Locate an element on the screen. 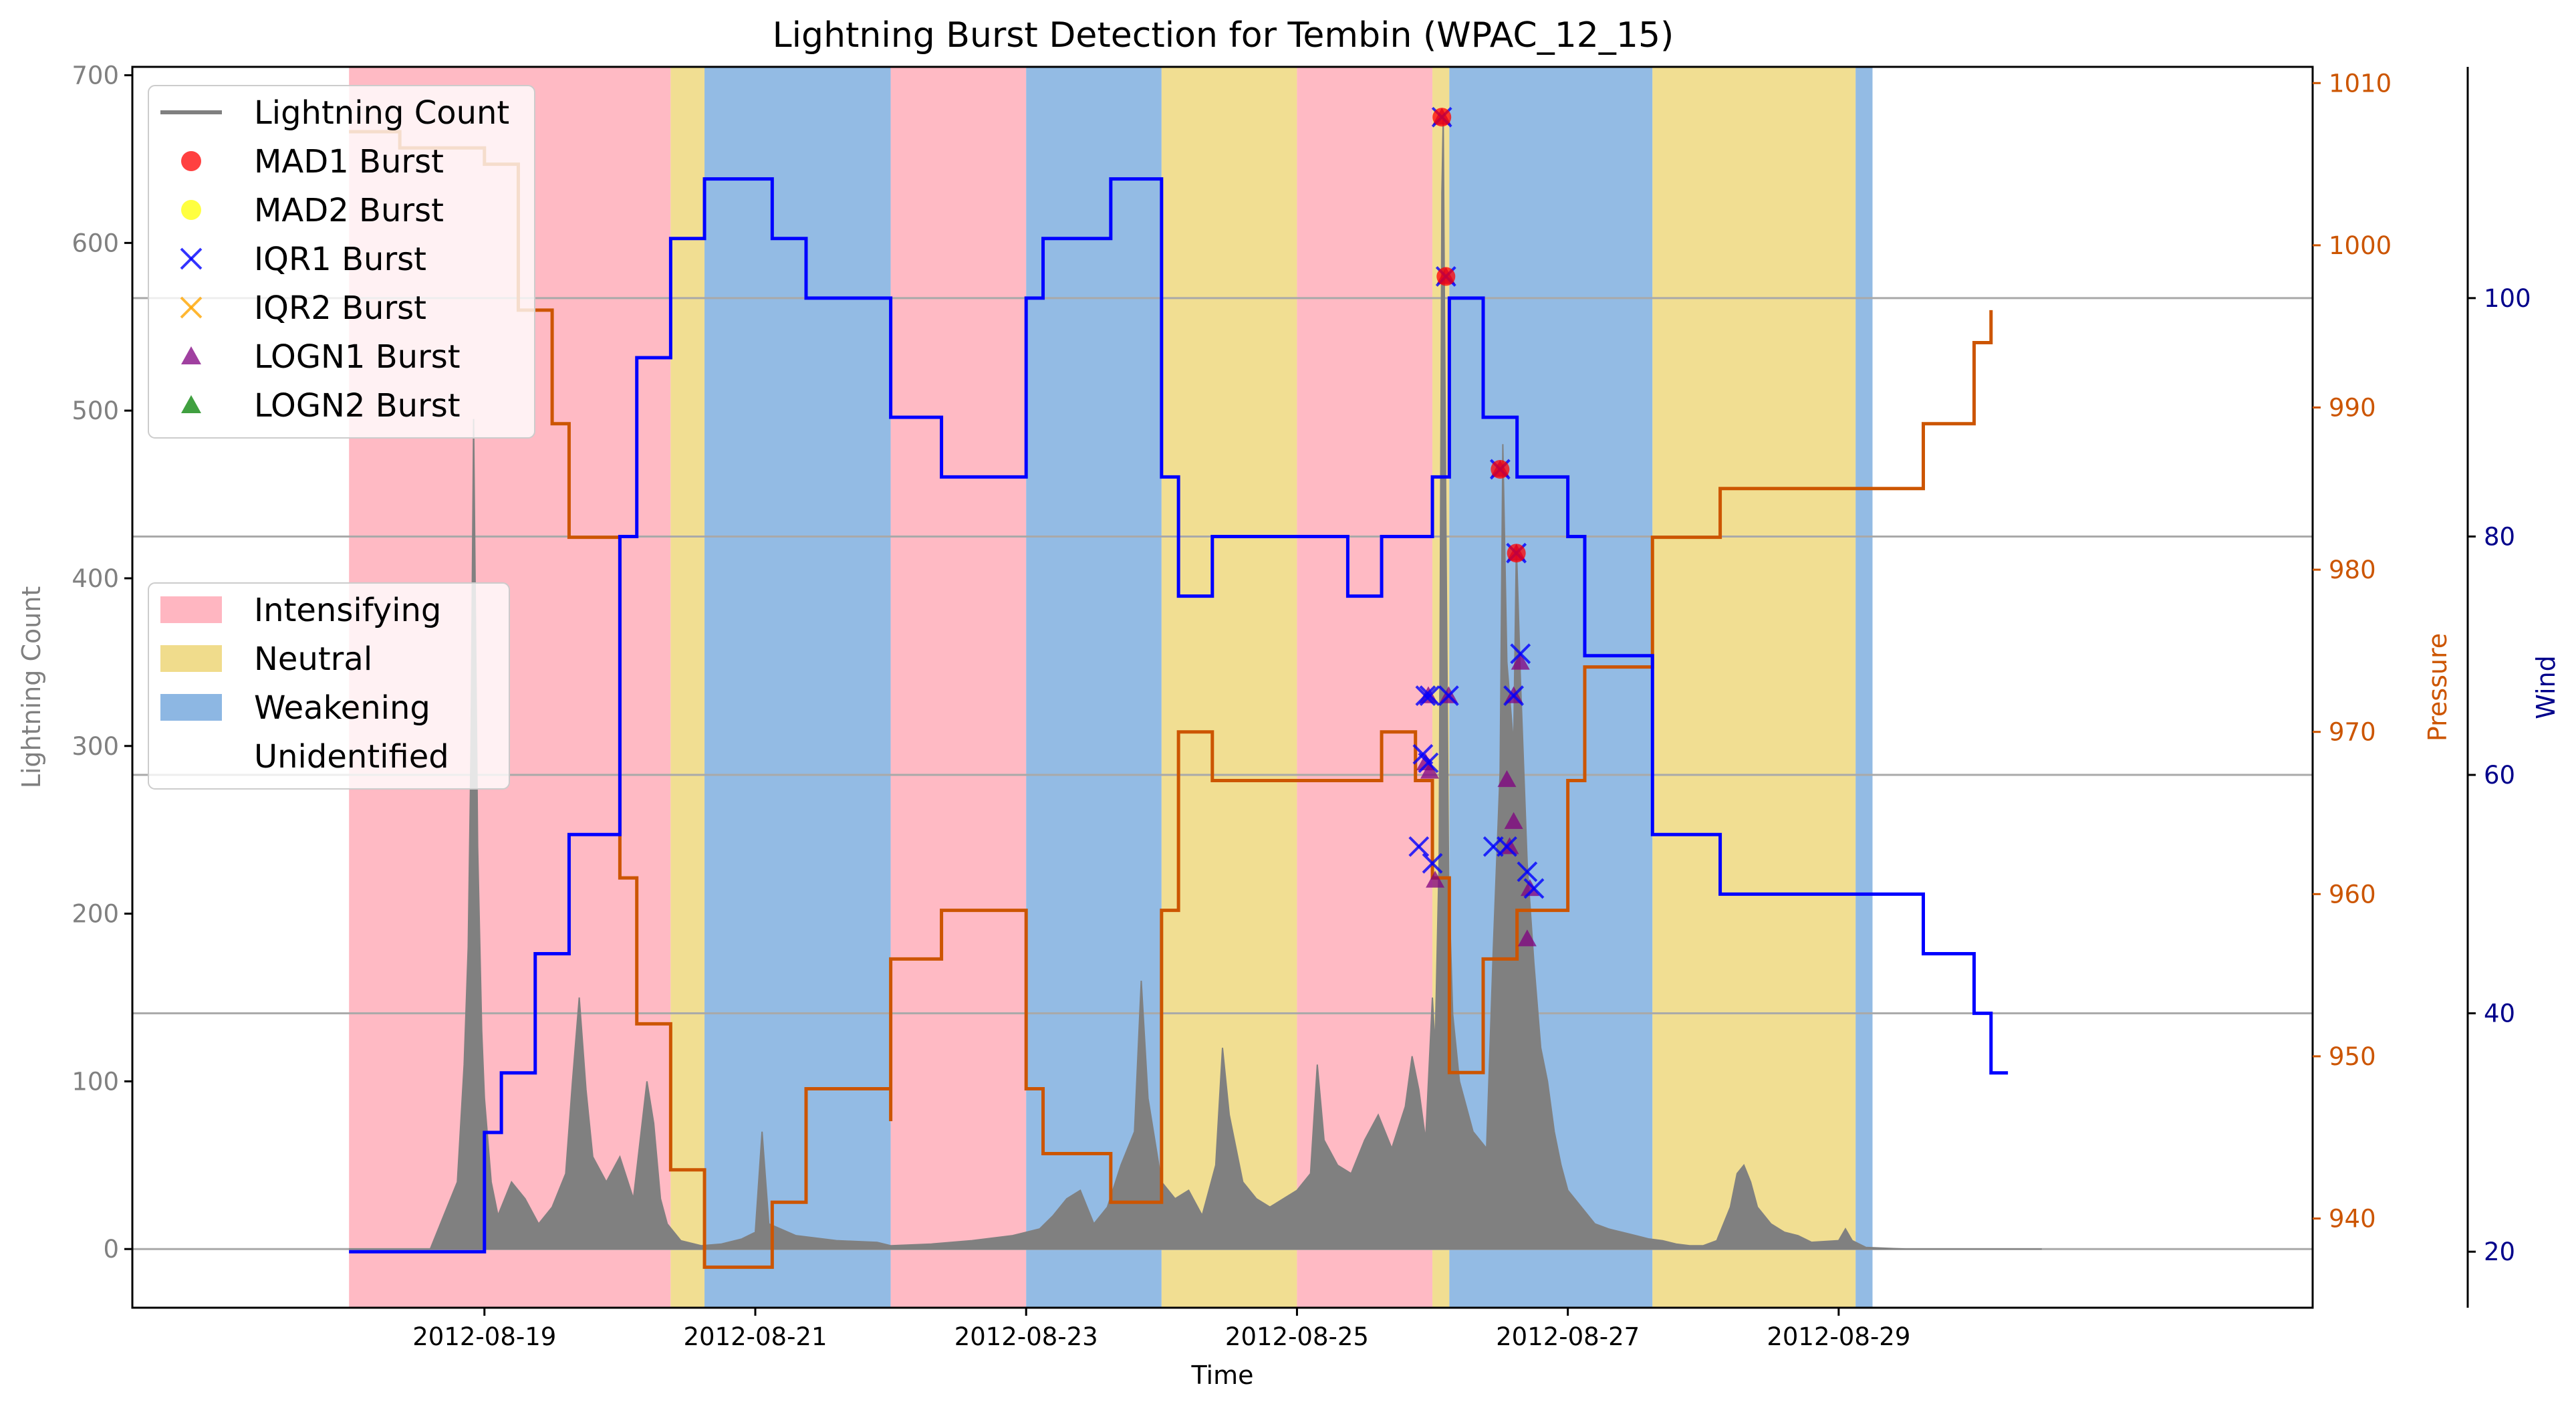  legend-phase-label: Neutral is located at coordinates (313, 659).